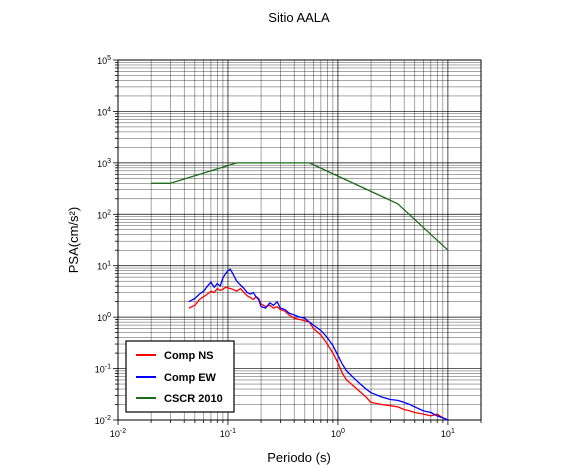 This screenshot has height=475, width=586. What do you see at coordinates (103, 240) in the screenshot?
I see `y-tick-labels: 10⁻² 10⁻¹ 10⁰ 10¹ 10² 10³ 10⁴ 10⁵` at bounding box center [103, 240].